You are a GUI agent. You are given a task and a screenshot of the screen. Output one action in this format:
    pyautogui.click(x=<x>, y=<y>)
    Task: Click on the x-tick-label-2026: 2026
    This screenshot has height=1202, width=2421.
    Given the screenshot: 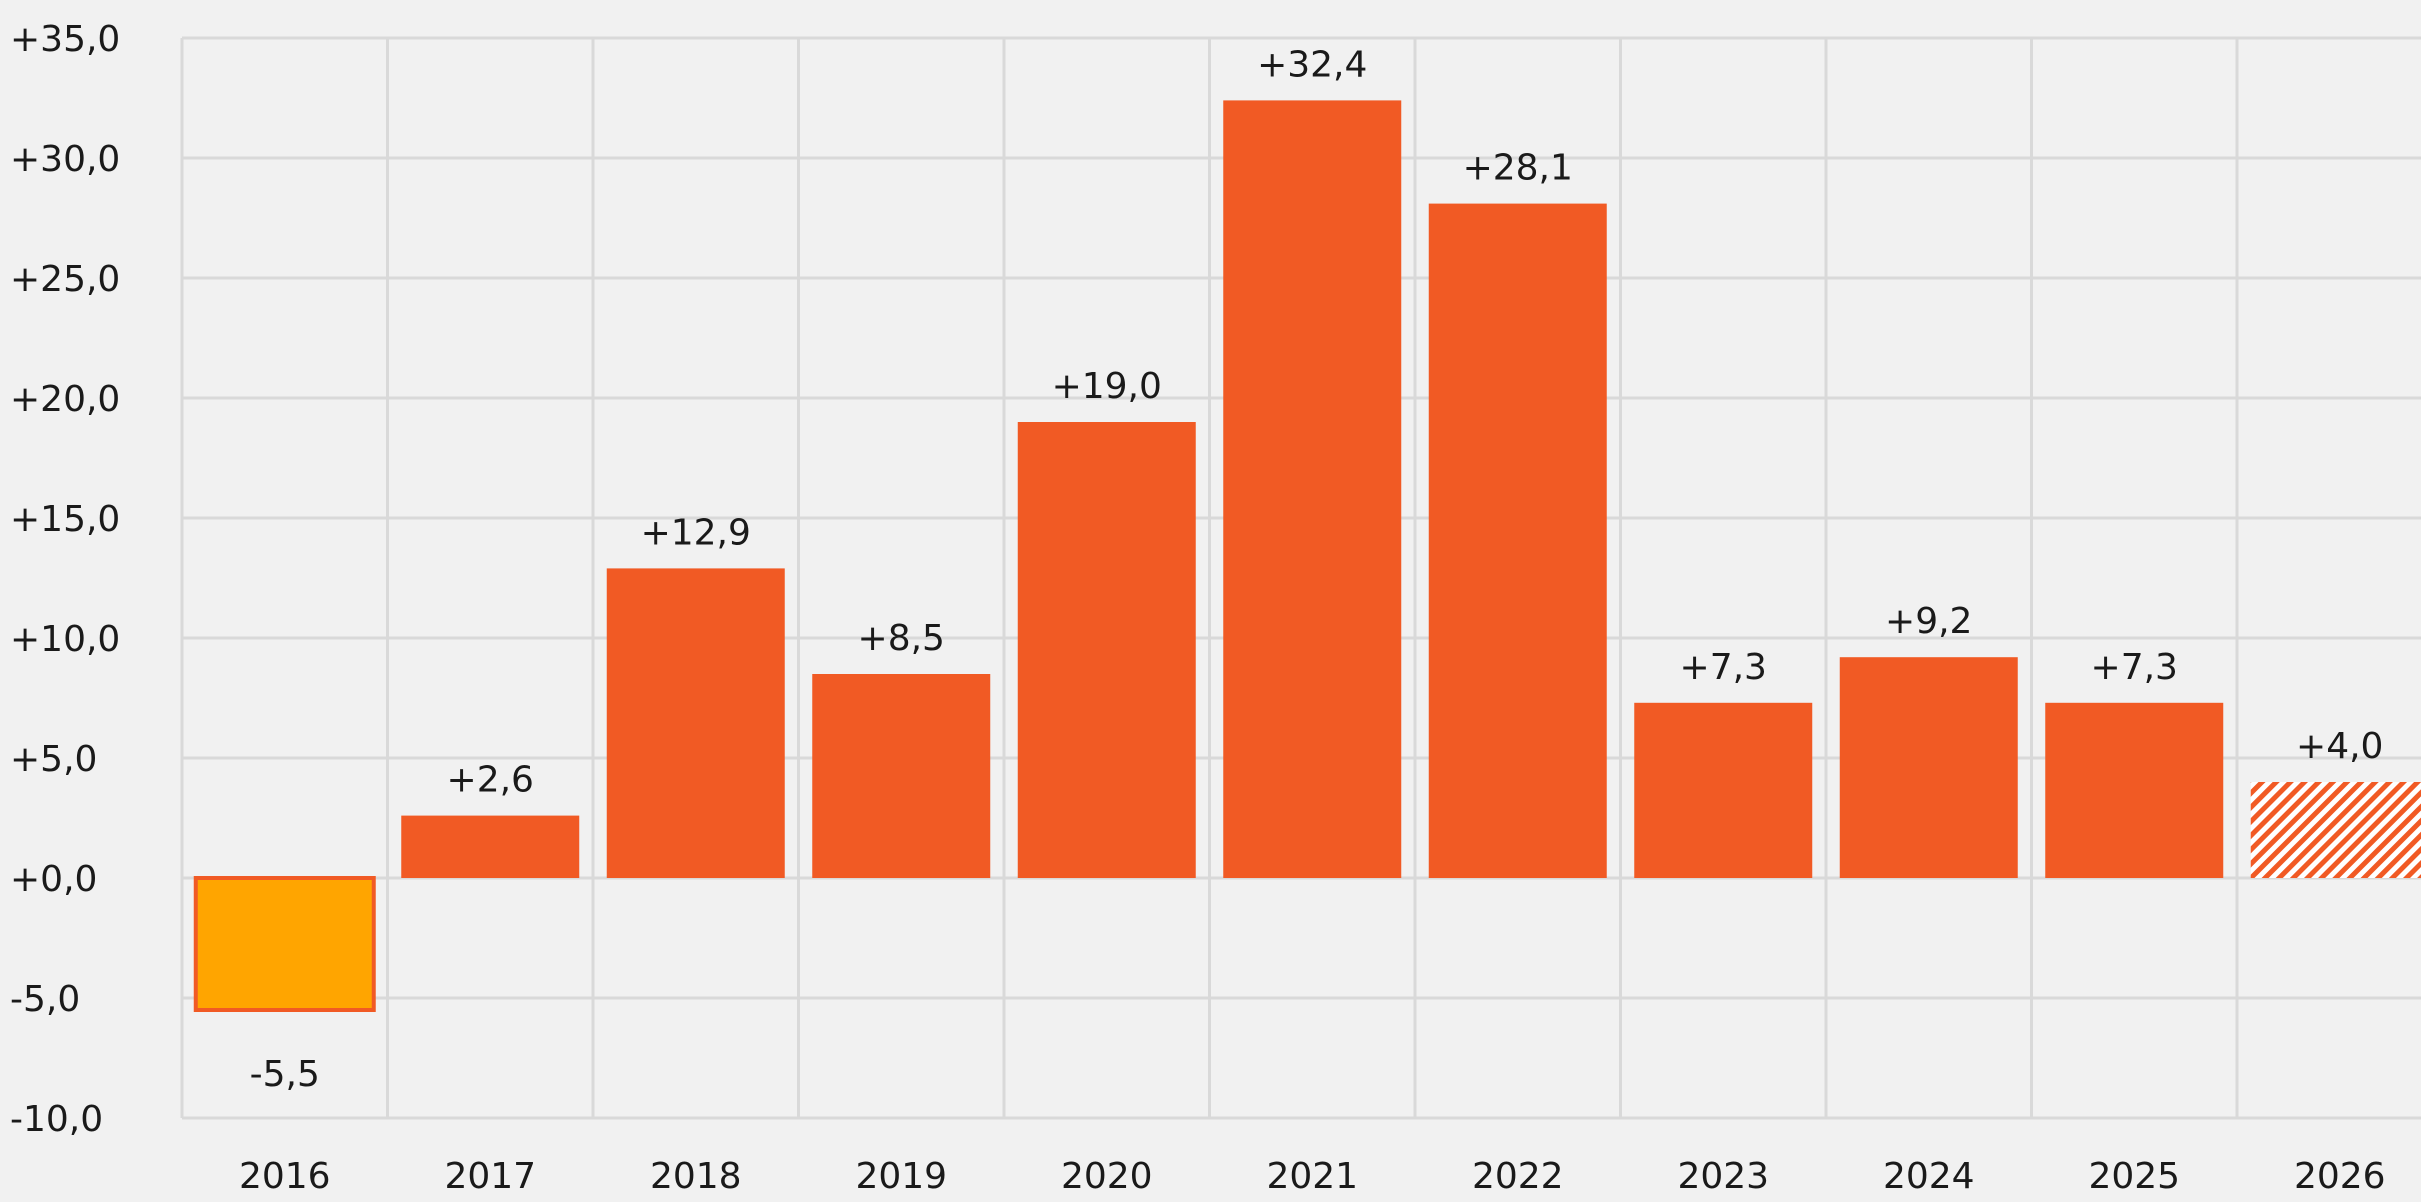 What is the action you would take?
    pyautogui.click(x=2340, y=1176)
    